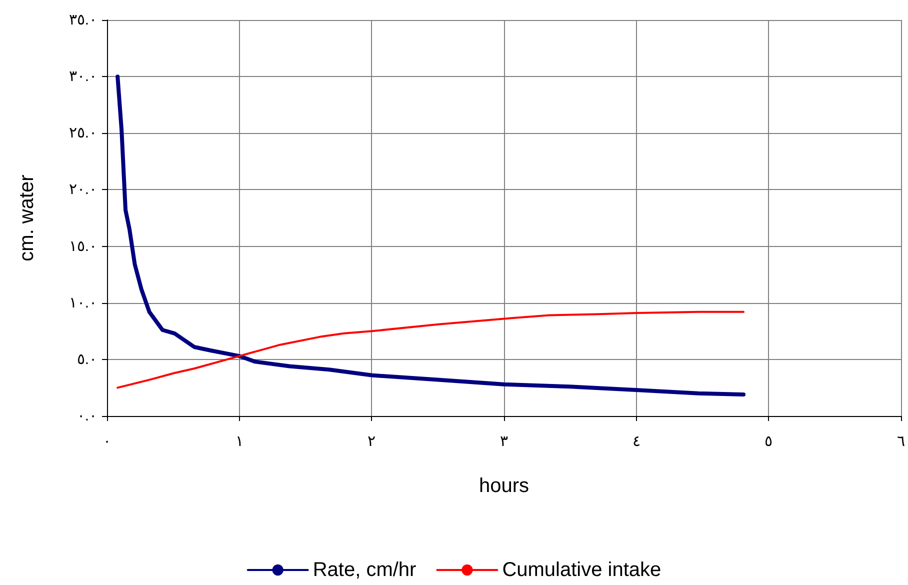 The image size is (908, 585). Describe the element at coordinates (239, 441) in the screenshot. I see `x-tick-label: ١` at that location.